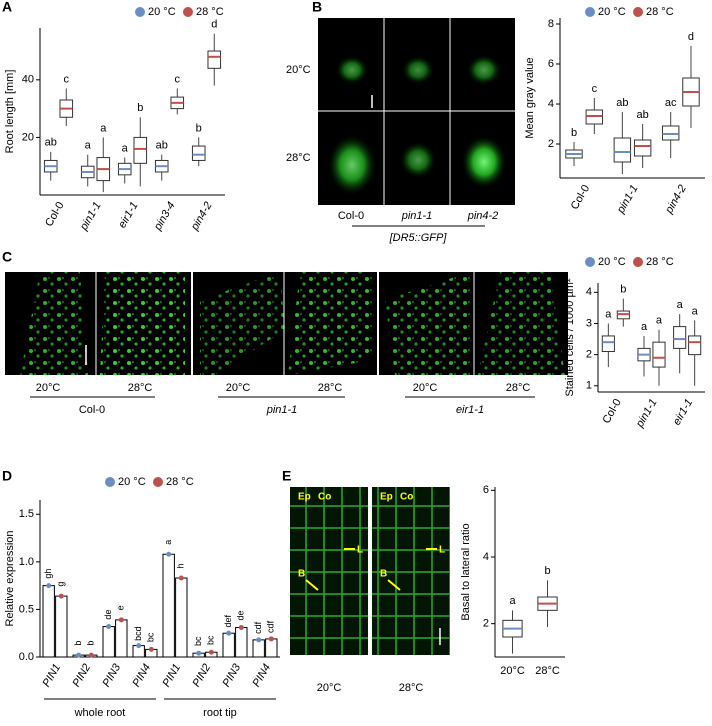  I want to click on significance-letter: c, so click(67, 79).